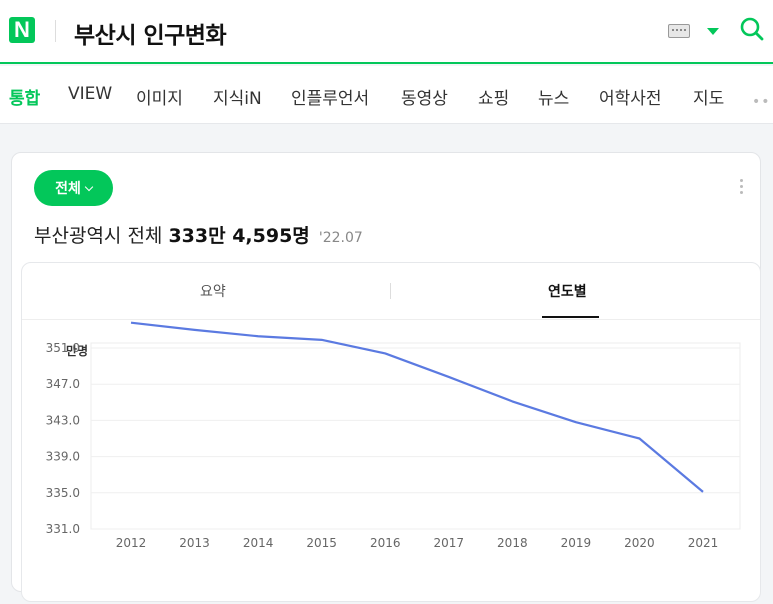 The image size is (773, 604). I want to click on keyboard-icon, so click(679, 31).